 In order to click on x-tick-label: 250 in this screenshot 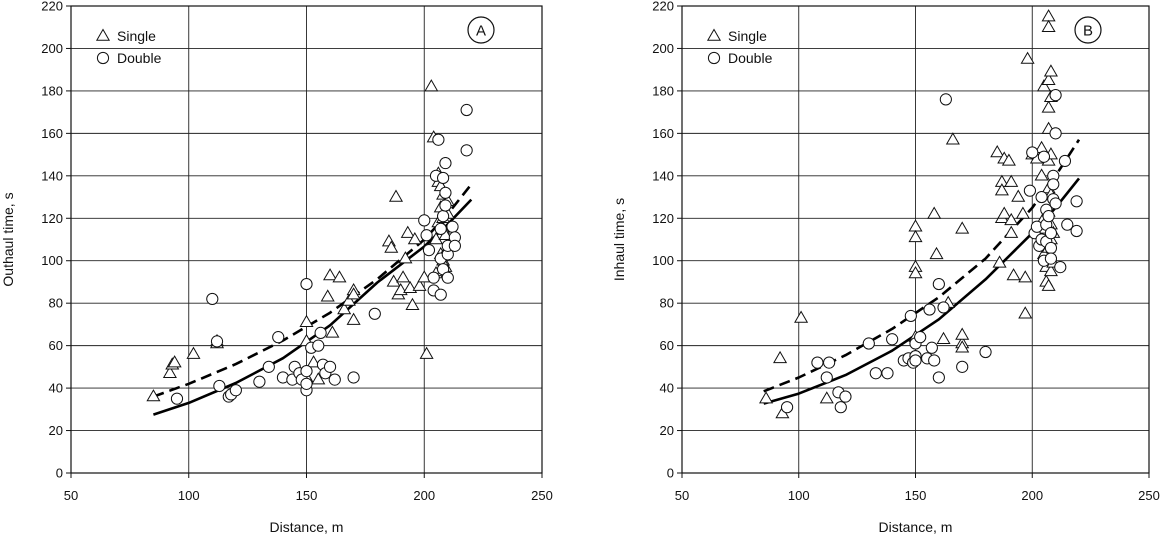, I will do `click(542, 495)`.